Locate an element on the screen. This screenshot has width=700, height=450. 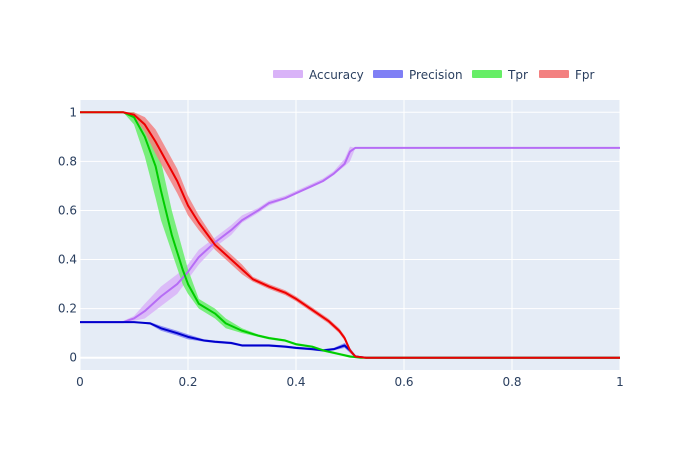
x-tick-label: 0.2 is located at coordinates (187, 382).